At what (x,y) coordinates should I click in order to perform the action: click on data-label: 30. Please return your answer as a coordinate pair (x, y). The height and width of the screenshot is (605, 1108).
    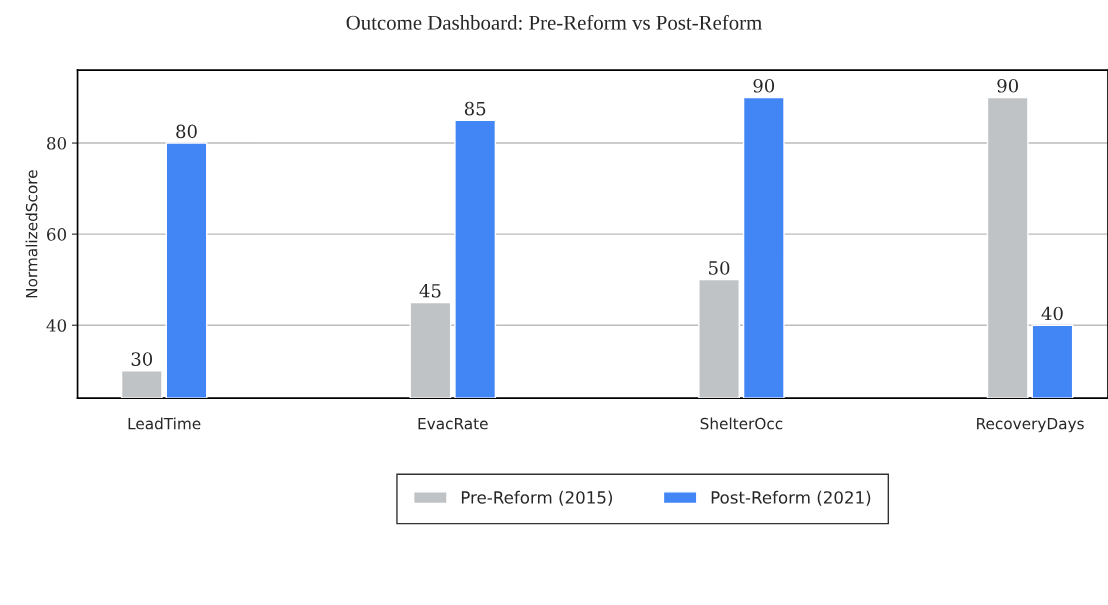
    Looking at the image, I should click on (142, 359).